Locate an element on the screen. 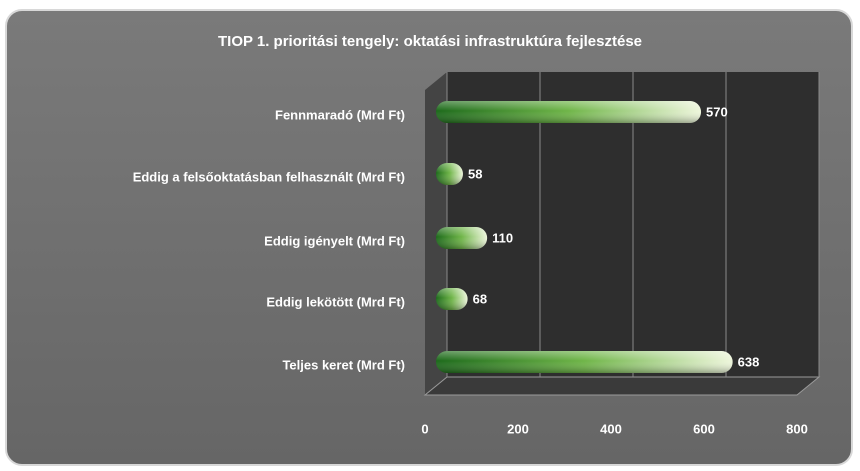 The width and height of the screenshot is (860, 471). y-tick-label: Fennmaradó (Mrd Ft) is located at coordinates (340, 114).